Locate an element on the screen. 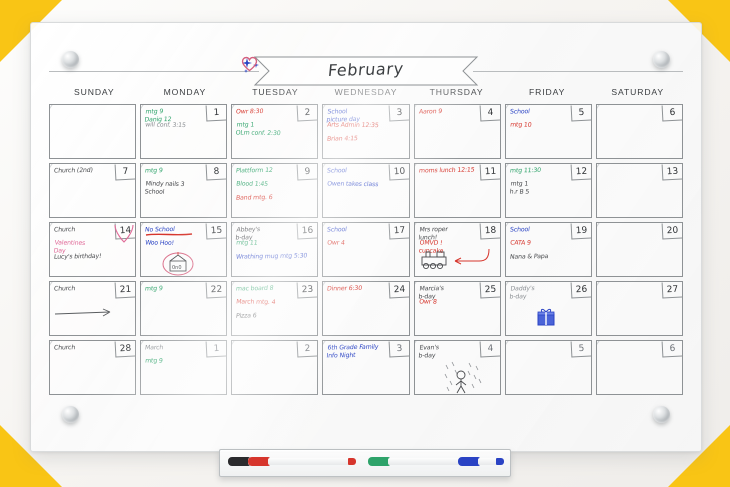  event-entry: Owr 8:30 is located at coordinates (249, 112).